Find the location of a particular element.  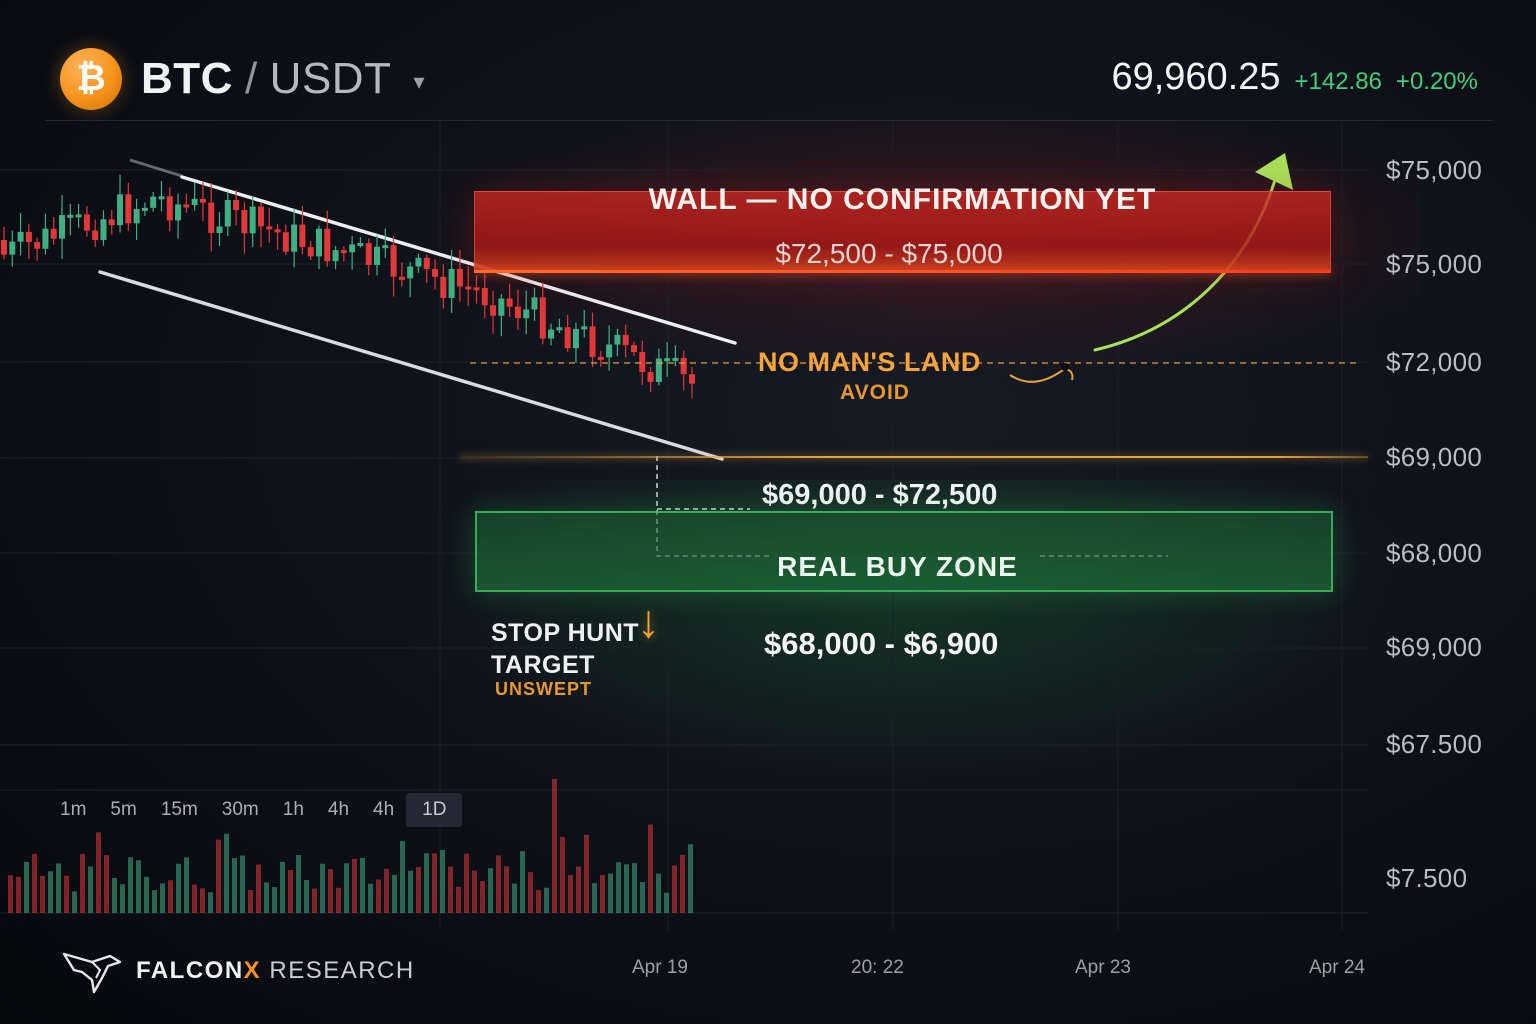

timeframe-5m: 5m is located at coordinates (123, 809).